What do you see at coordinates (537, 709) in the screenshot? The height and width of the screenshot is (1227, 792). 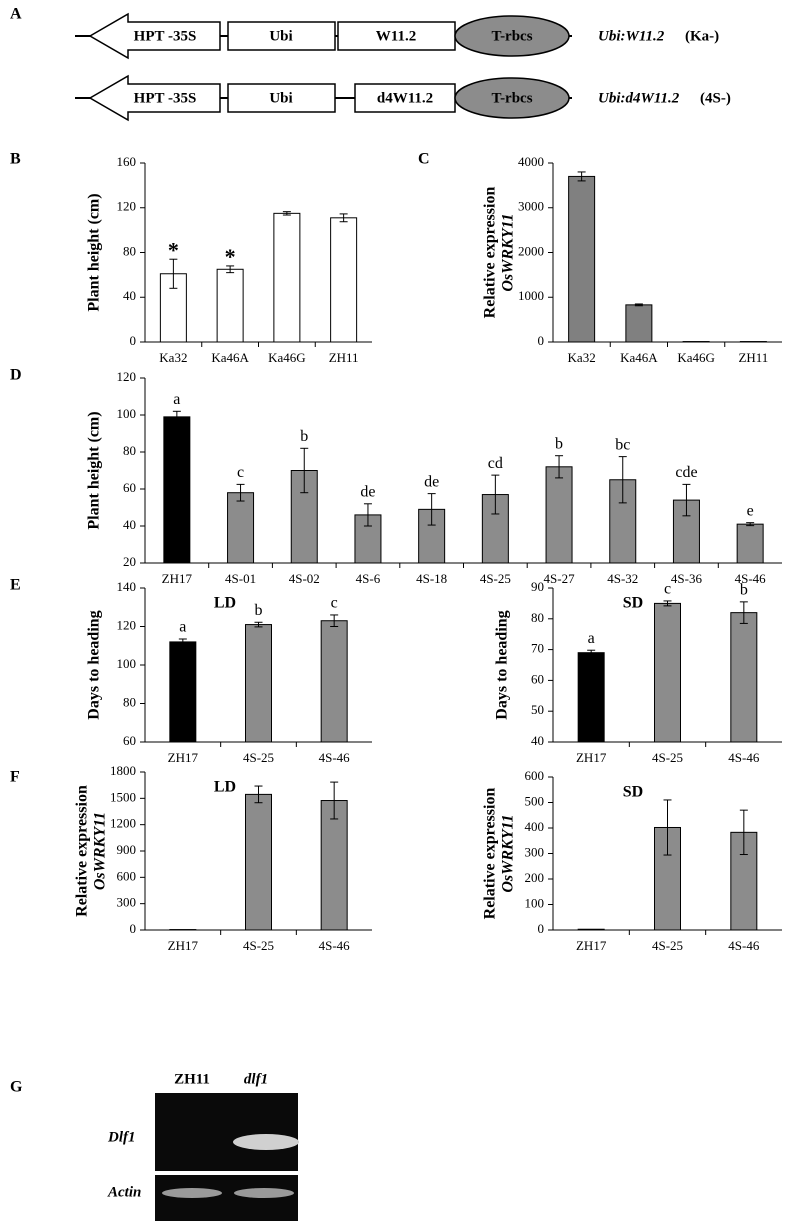 I see `y-tick-label: 50` at bounding box center [537, 709].